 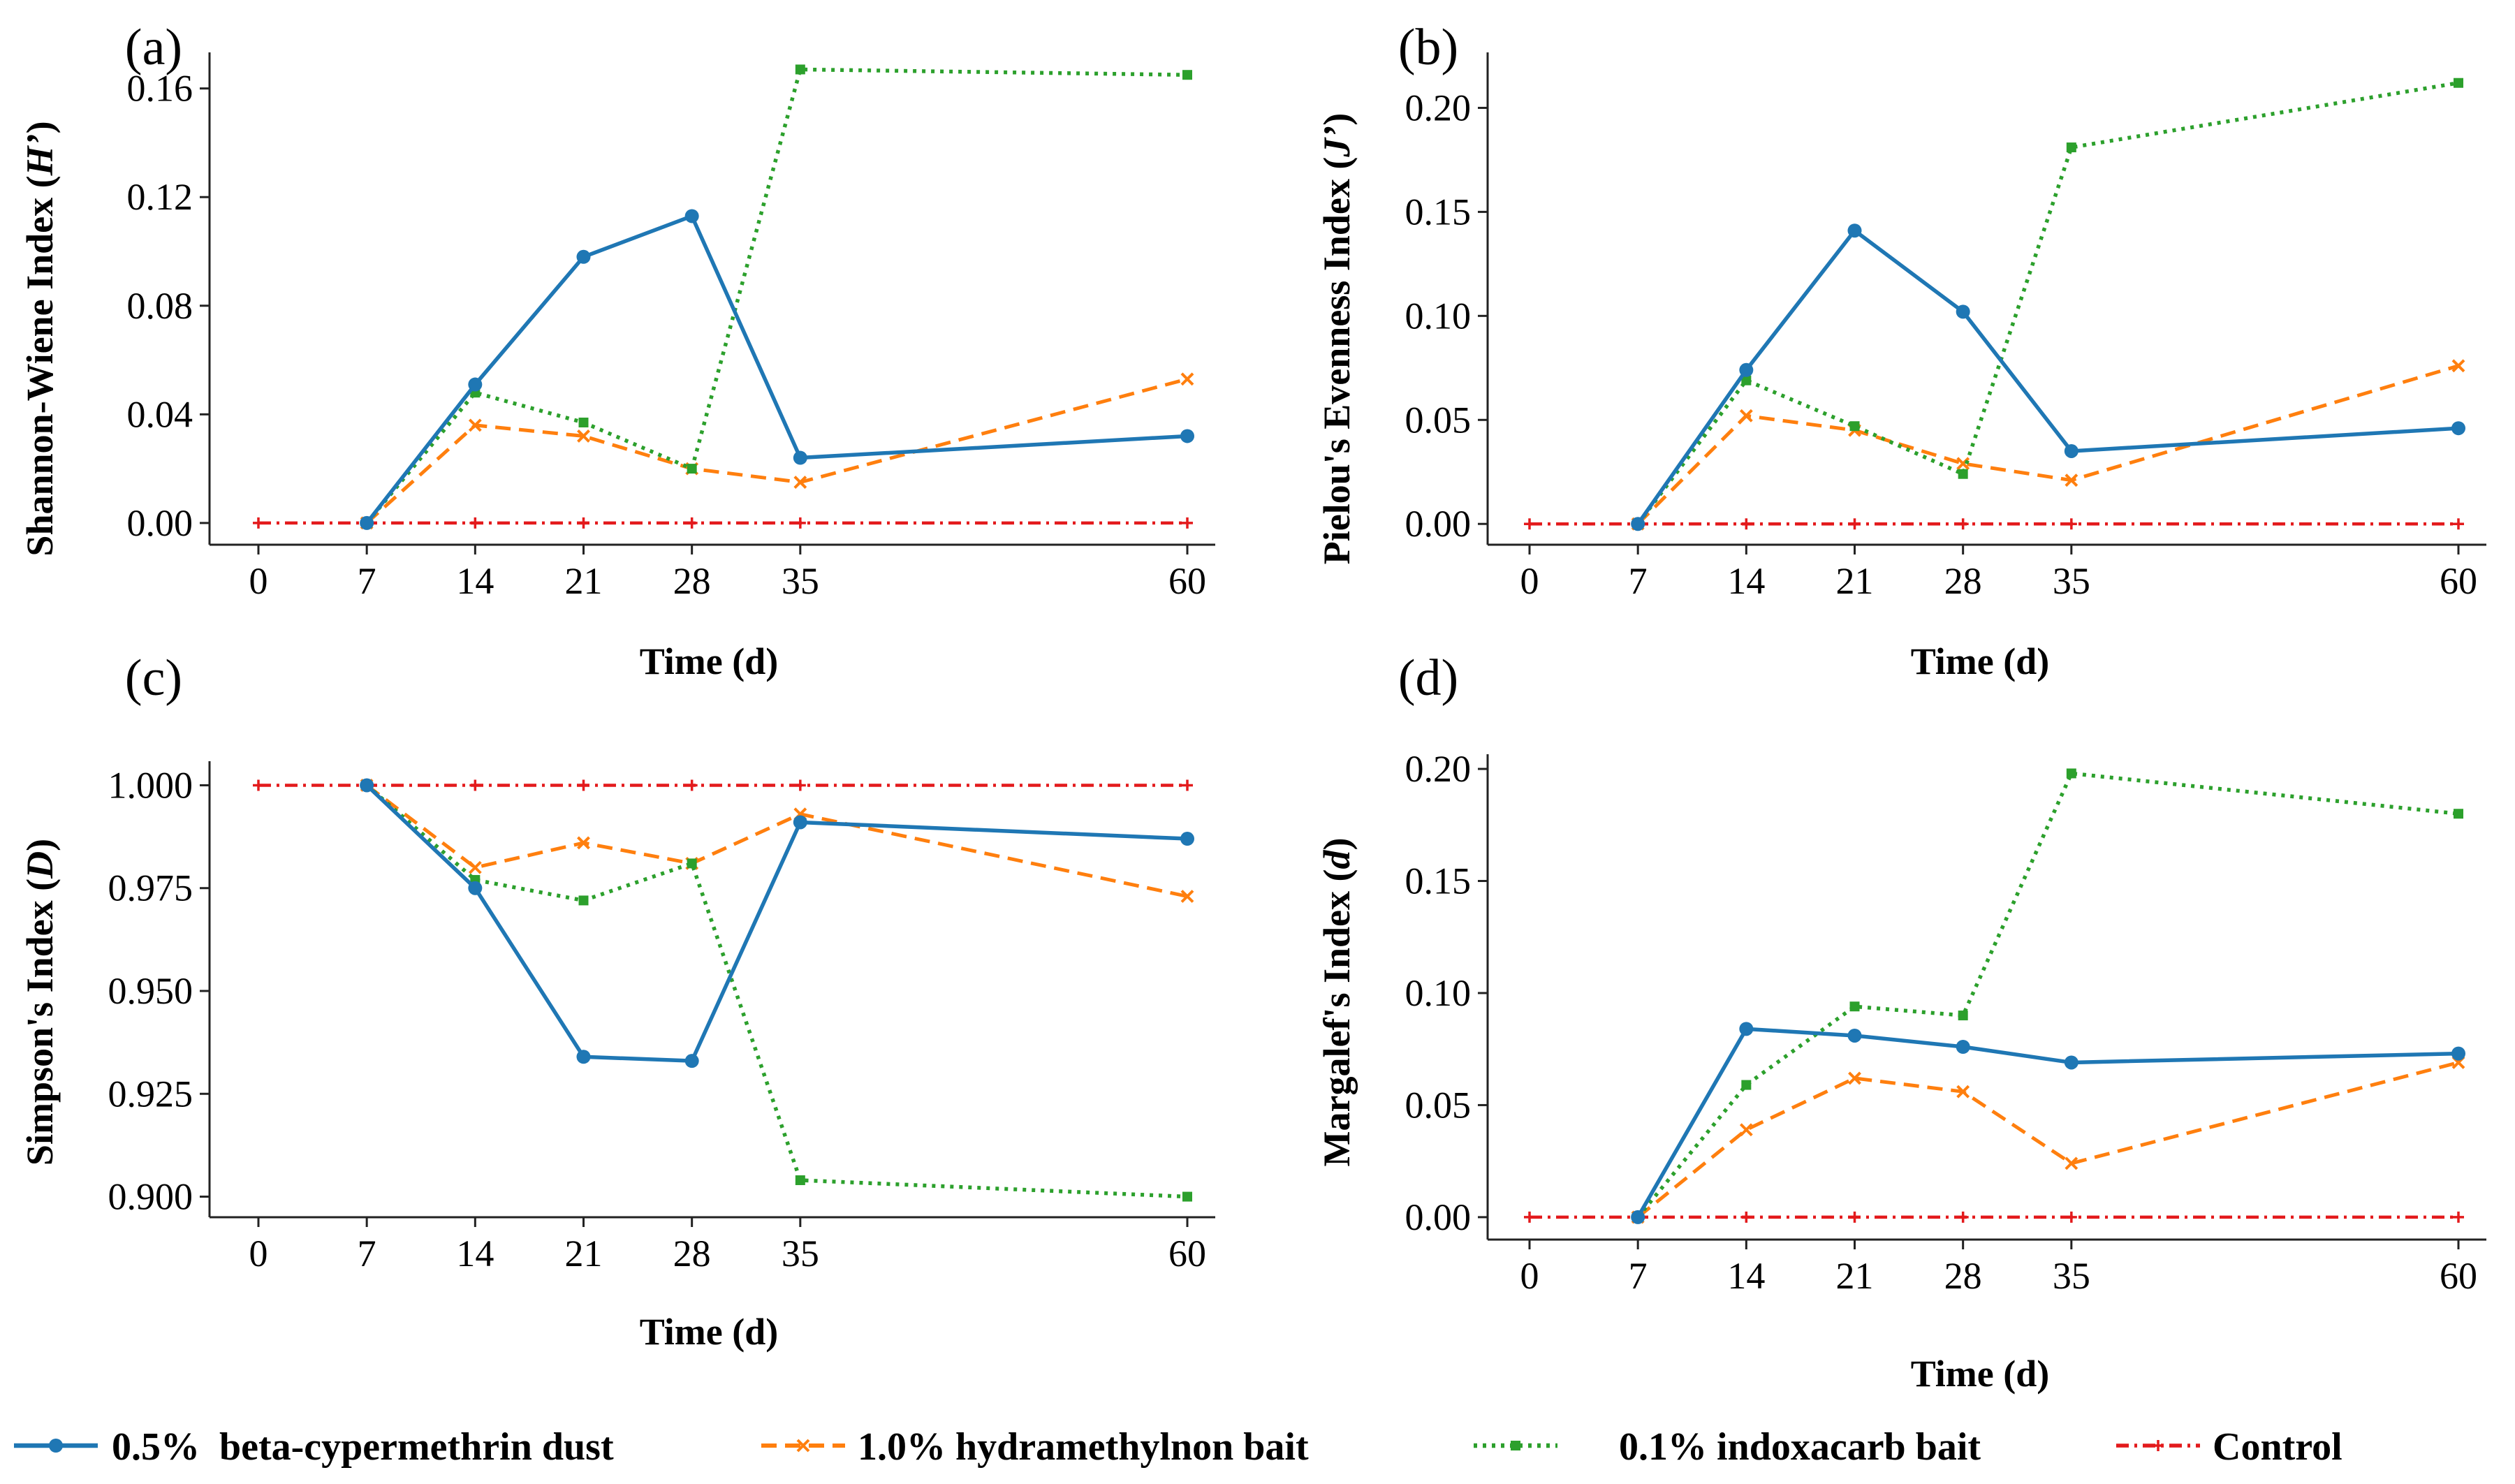 I want to click on panel-label: (b), so click(x=1428, y=47).